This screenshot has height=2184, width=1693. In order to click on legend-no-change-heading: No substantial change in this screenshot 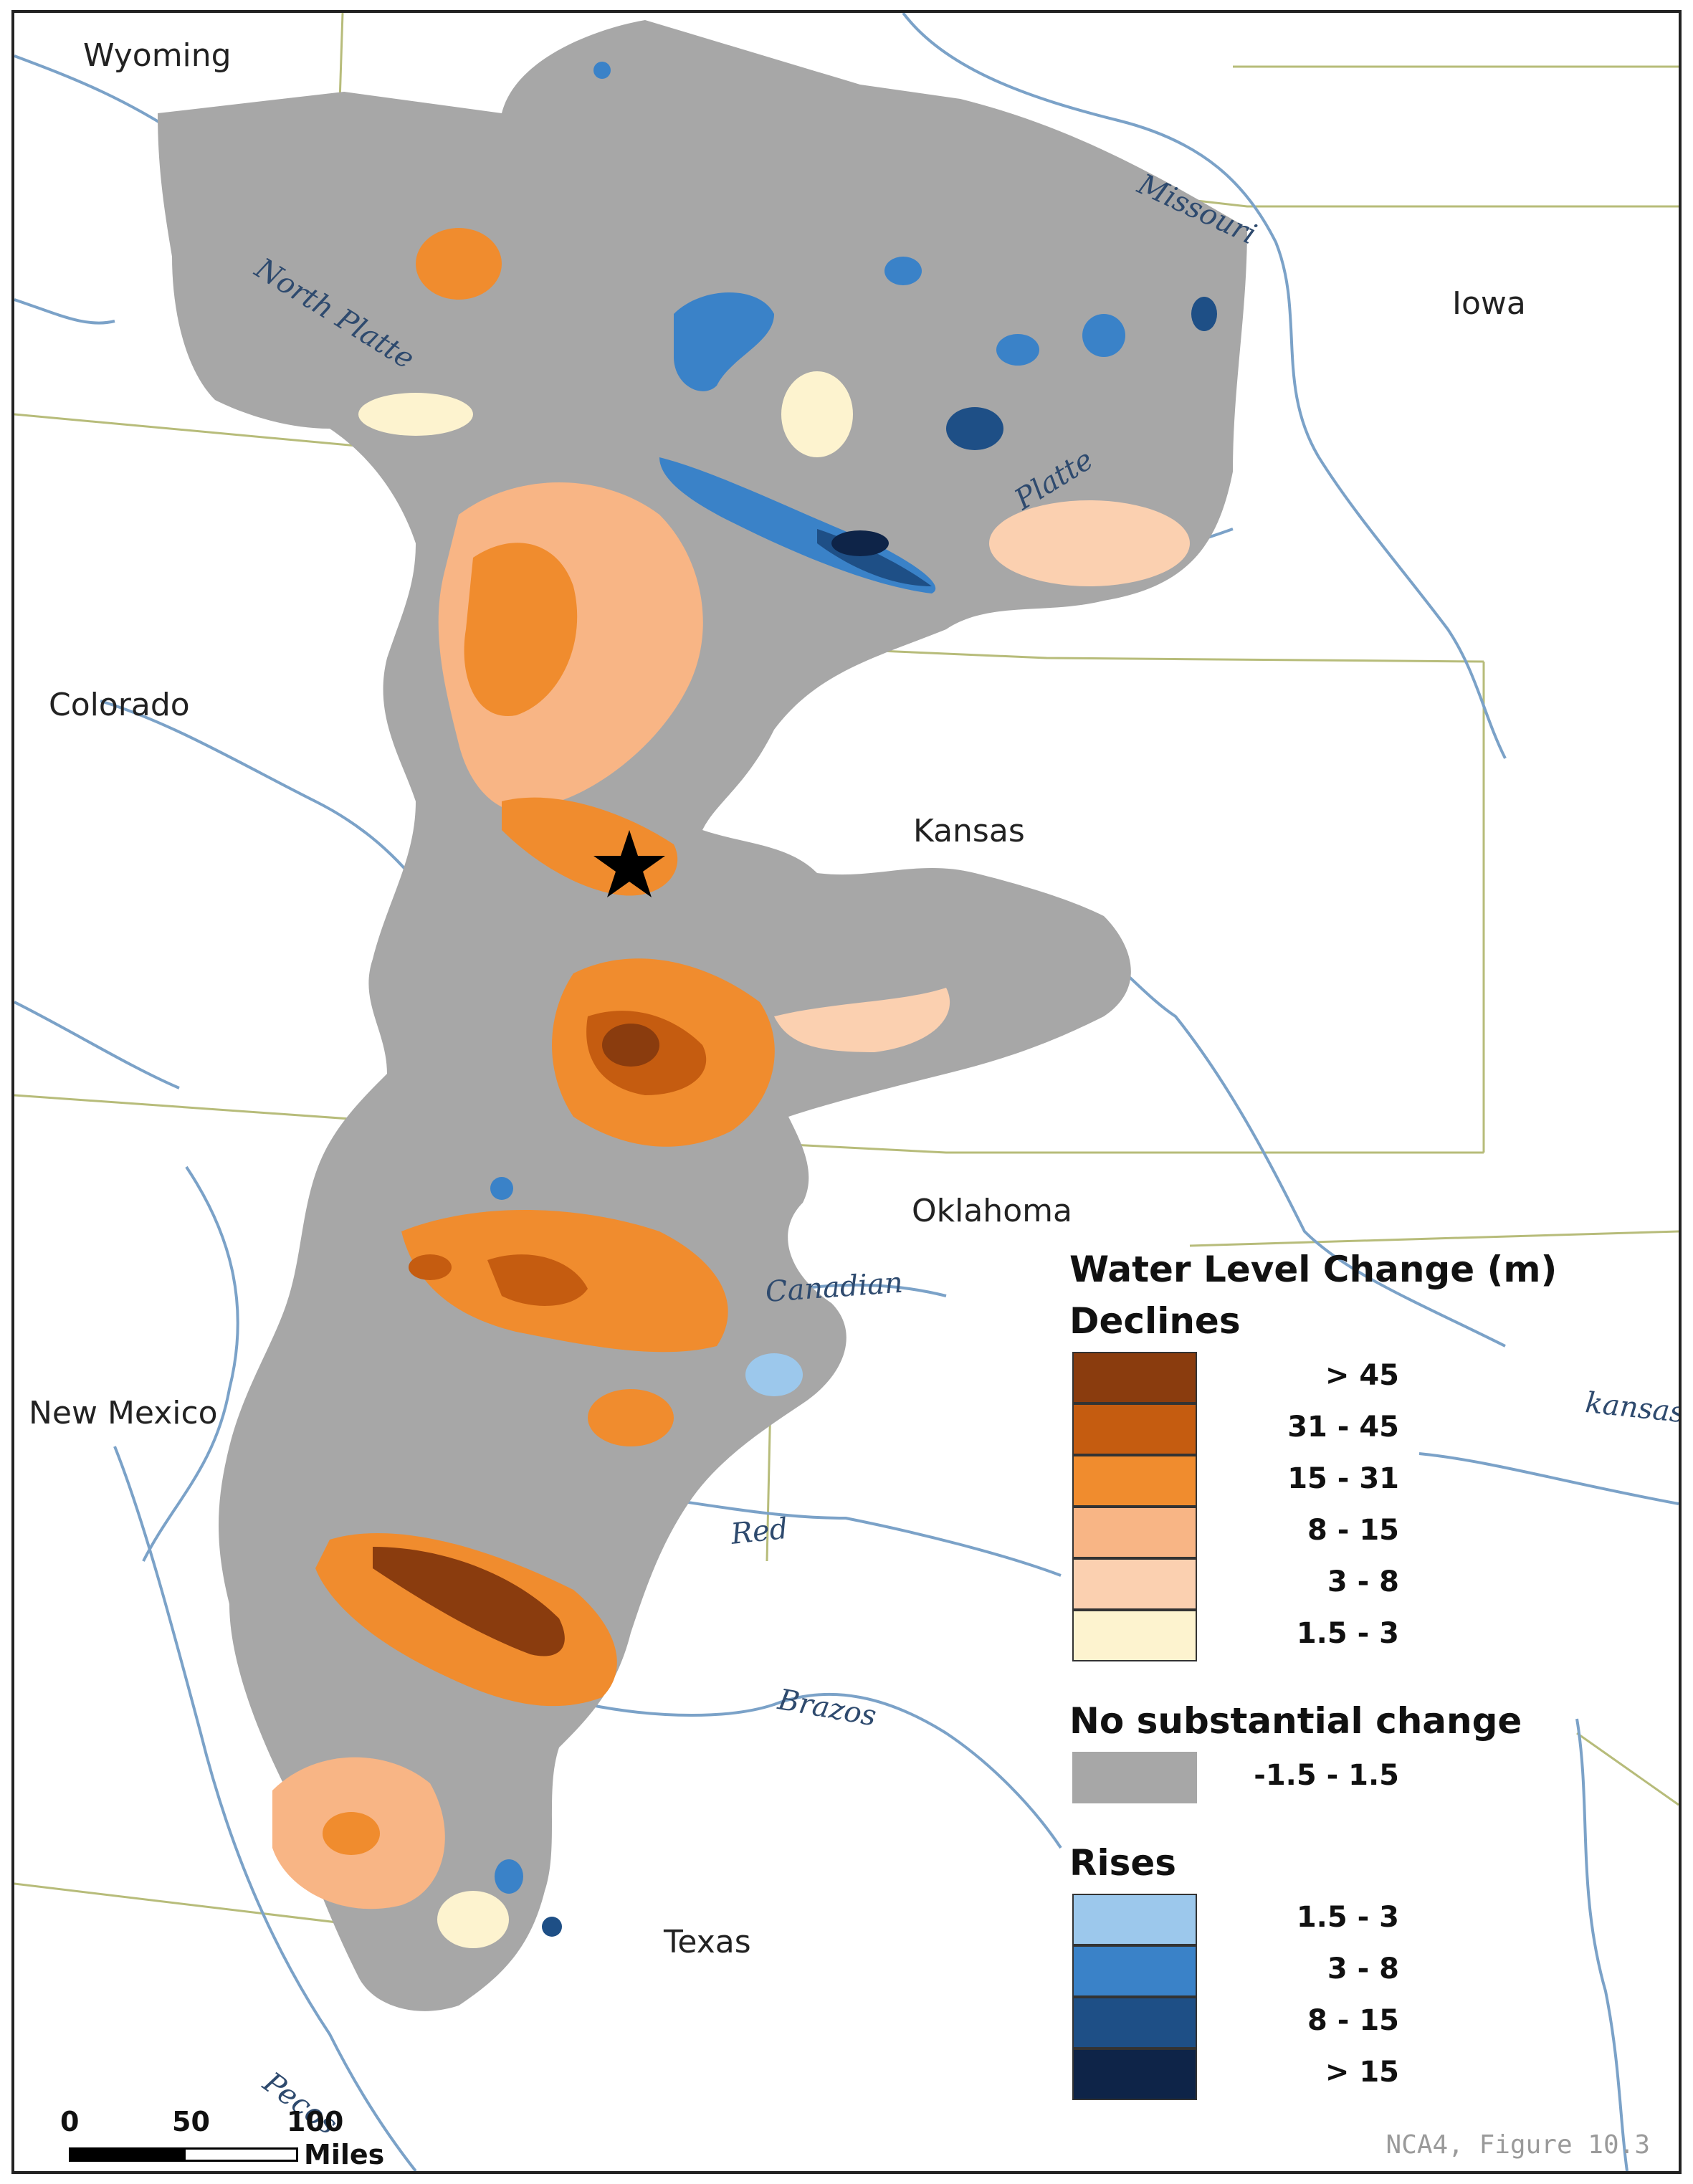, I will do `click(1295, 1721)`.